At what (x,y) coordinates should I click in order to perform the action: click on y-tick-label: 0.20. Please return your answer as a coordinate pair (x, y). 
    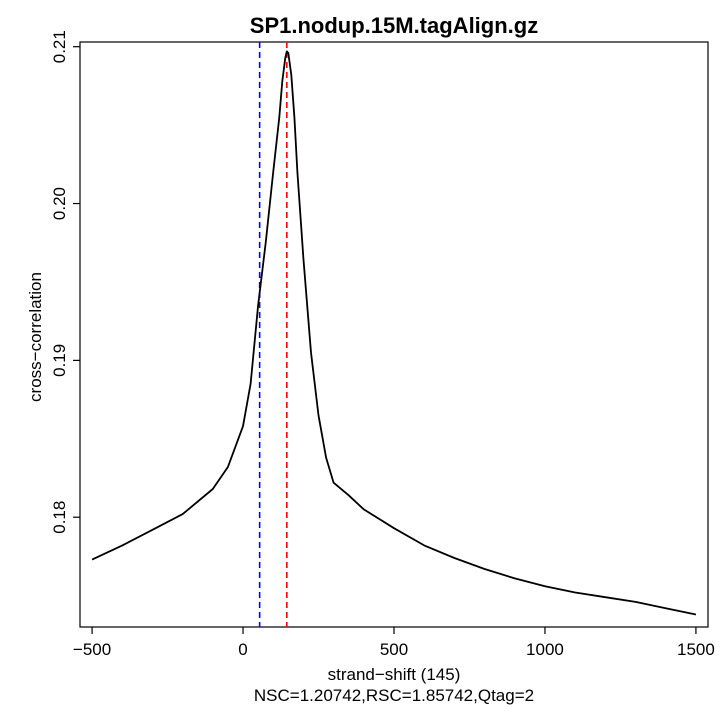
    Looking at the image, I should click on (59, 203).